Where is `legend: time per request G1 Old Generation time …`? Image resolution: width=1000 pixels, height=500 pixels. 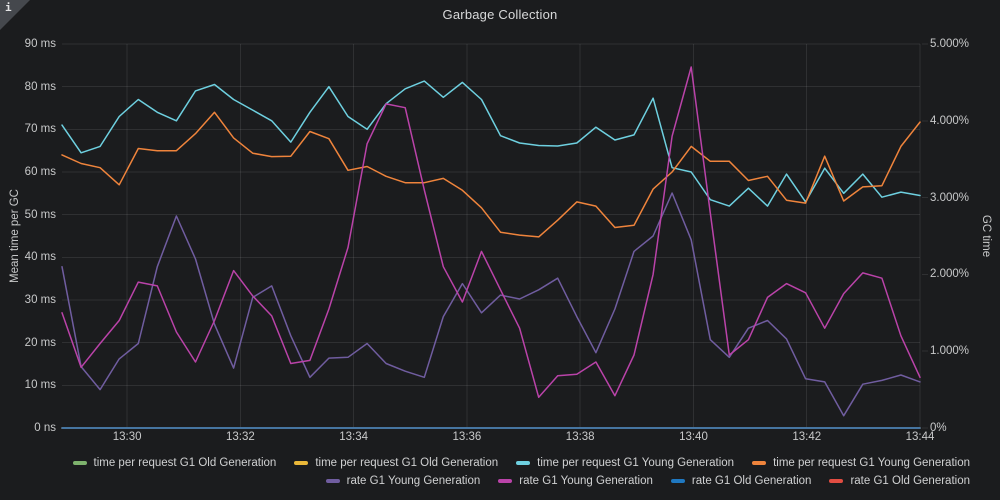 legend: time per request G1 Old Generation time … is located at coordinates (490, 471).